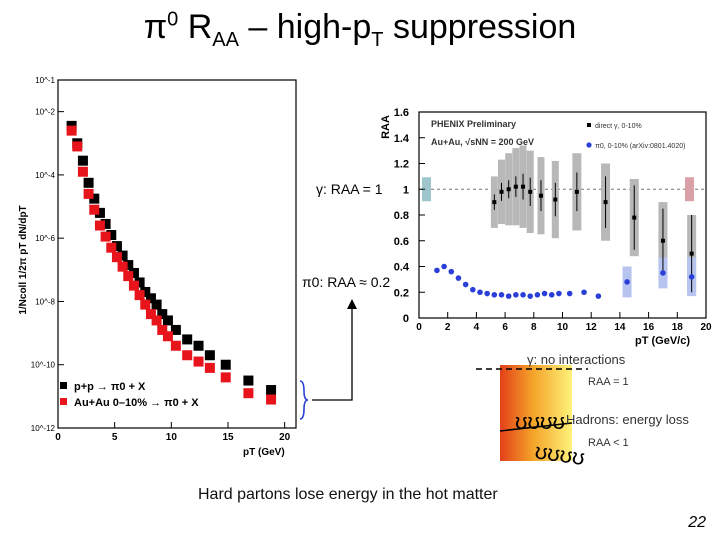 The width and height of the screenshot is (720, 540). What do you see at coordinates (332, 353) in the screenshot?
I see `arrow-line` at bounding box center [332, 353].